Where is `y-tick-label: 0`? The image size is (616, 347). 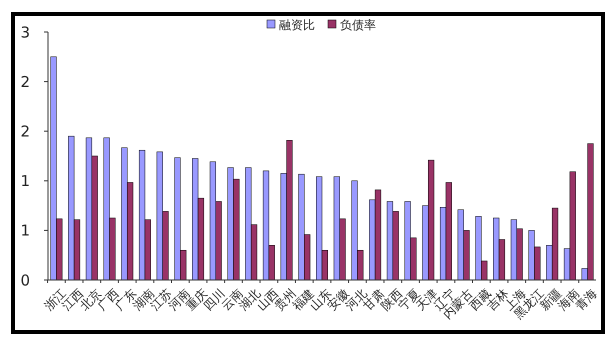
y-tick-label: 0 is located at coordinates (25, 280).